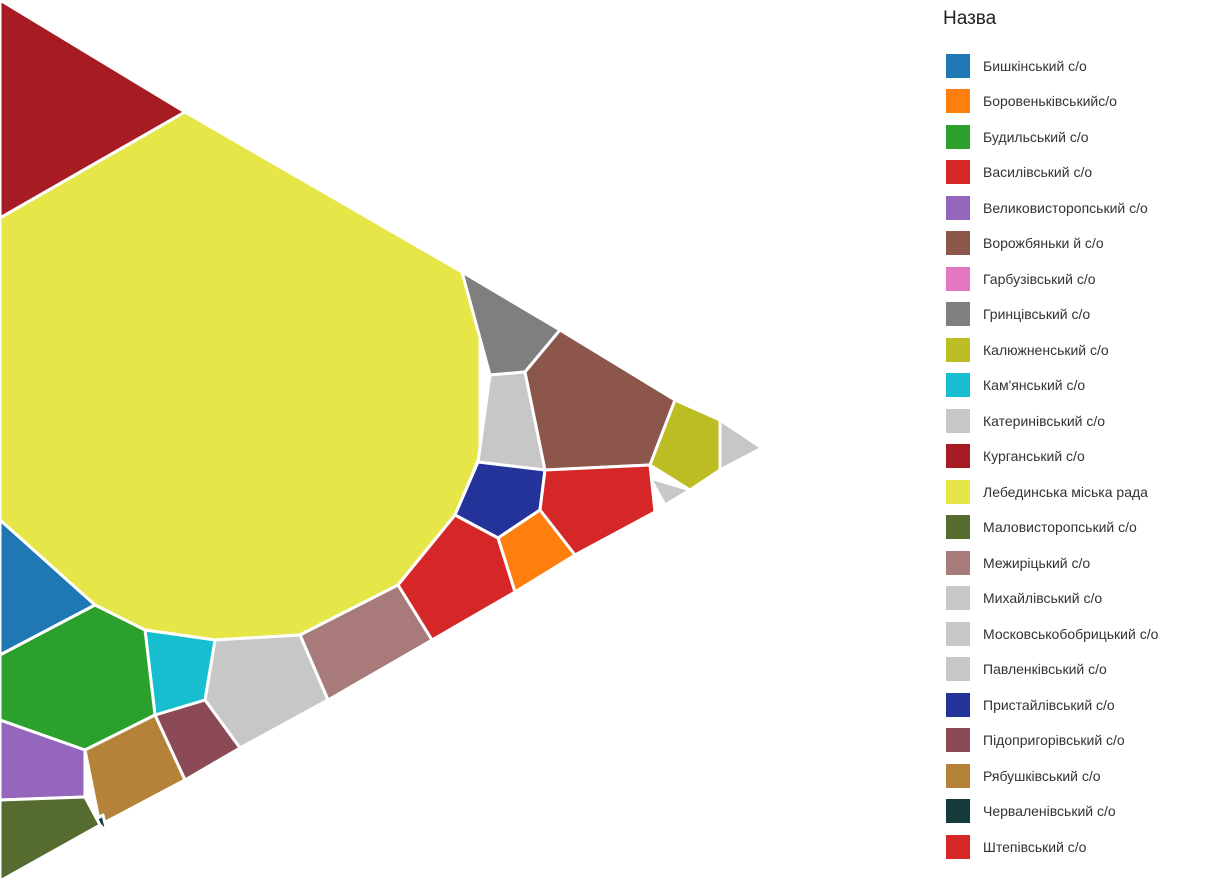  I want to click on legend-title: Назва, so click(970, 18).